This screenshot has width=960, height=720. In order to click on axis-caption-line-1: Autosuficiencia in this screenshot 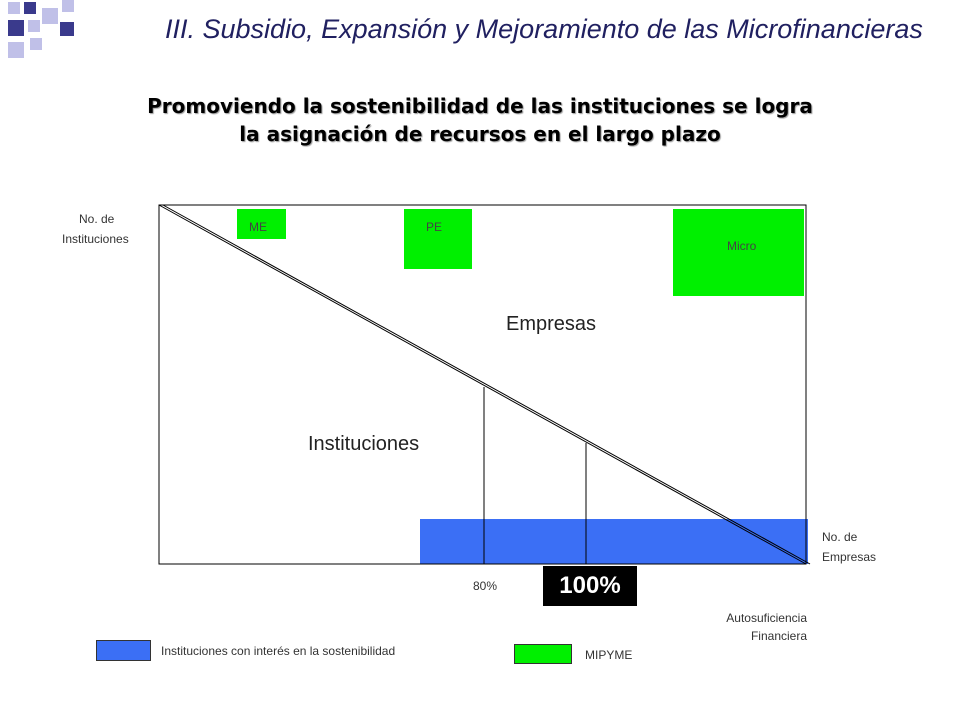, I will do `click(766, 618)`.